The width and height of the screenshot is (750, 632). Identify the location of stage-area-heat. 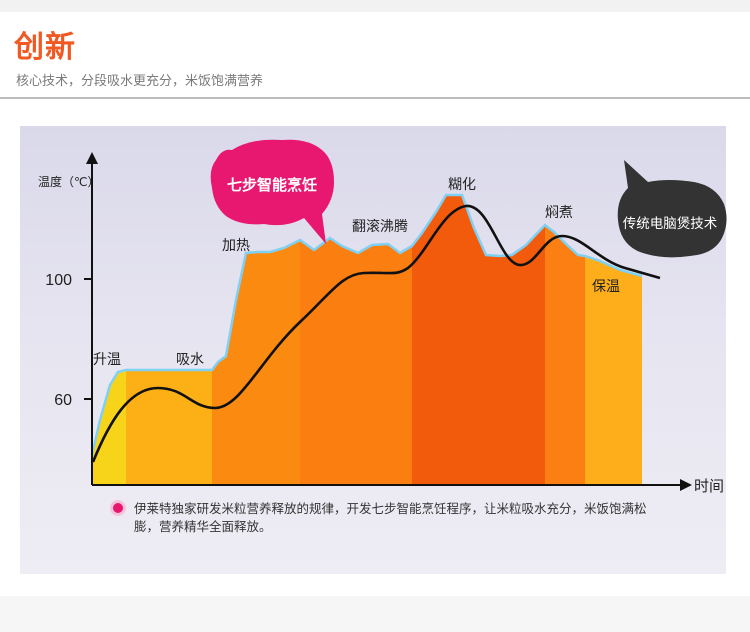
(256, 362).